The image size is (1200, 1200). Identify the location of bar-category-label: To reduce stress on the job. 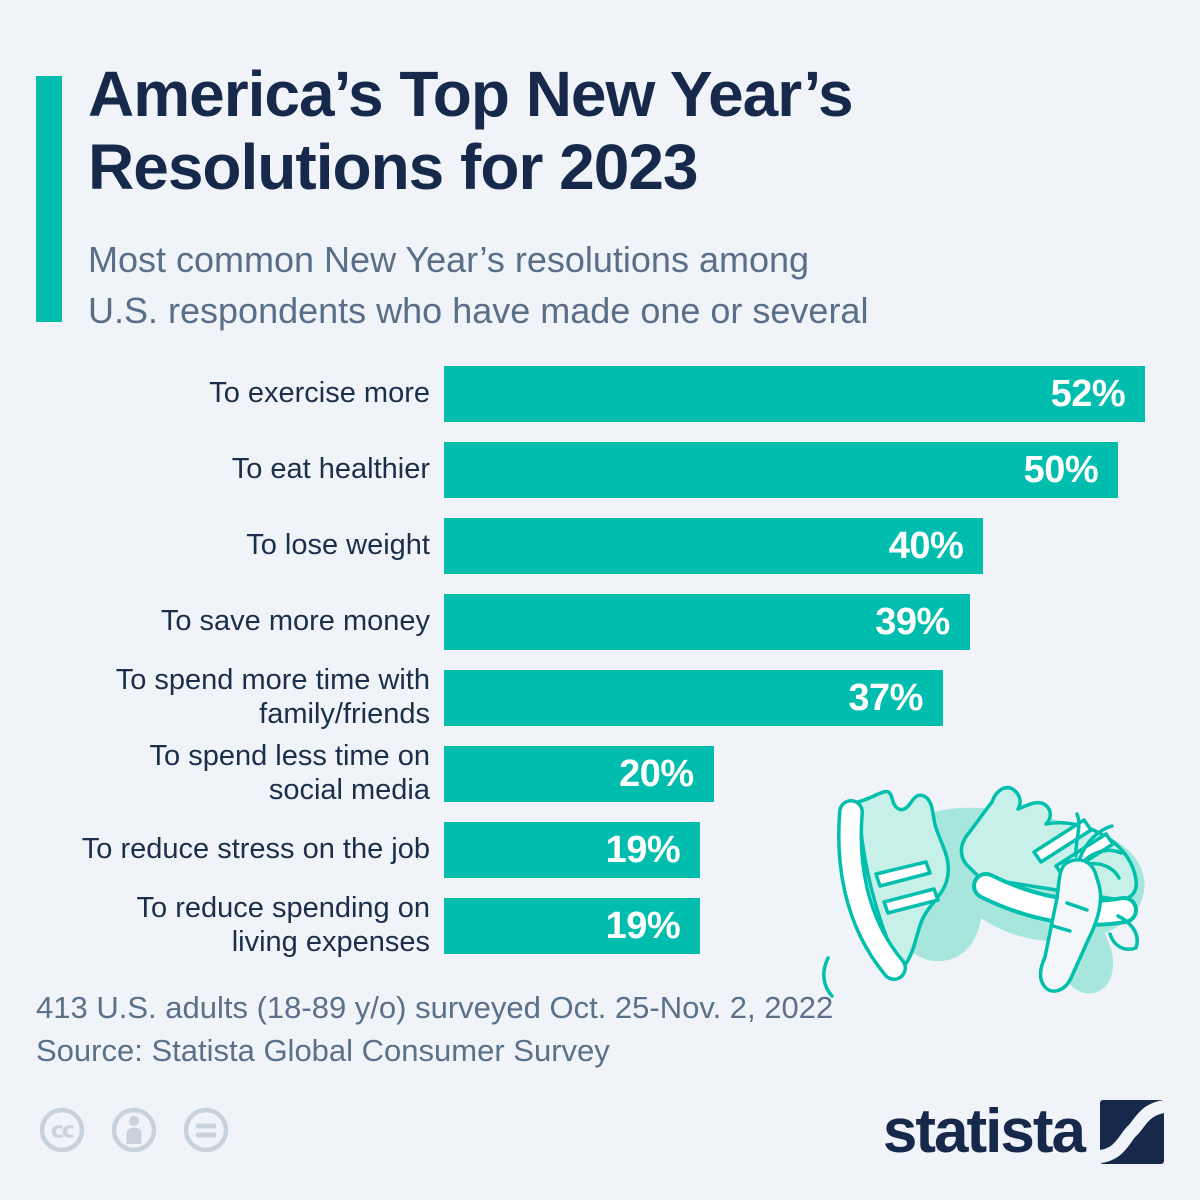
(255, 849).